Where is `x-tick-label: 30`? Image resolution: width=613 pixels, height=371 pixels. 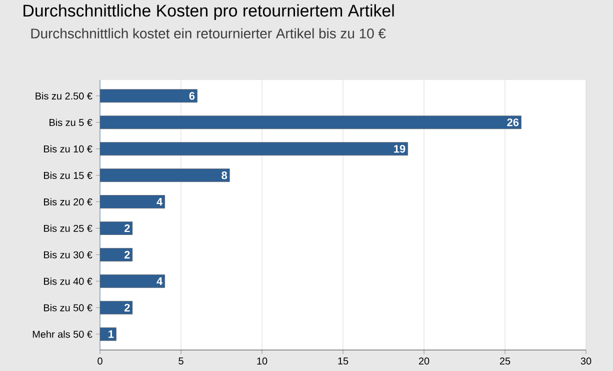
x-tick-label: 30 is located at coordinates (586, 361).